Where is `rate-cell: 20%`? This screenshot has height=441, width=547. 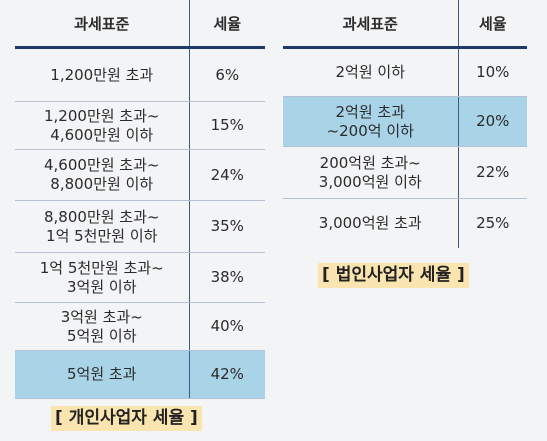 rate-cell: 20% is located at coordinates (492, 121).